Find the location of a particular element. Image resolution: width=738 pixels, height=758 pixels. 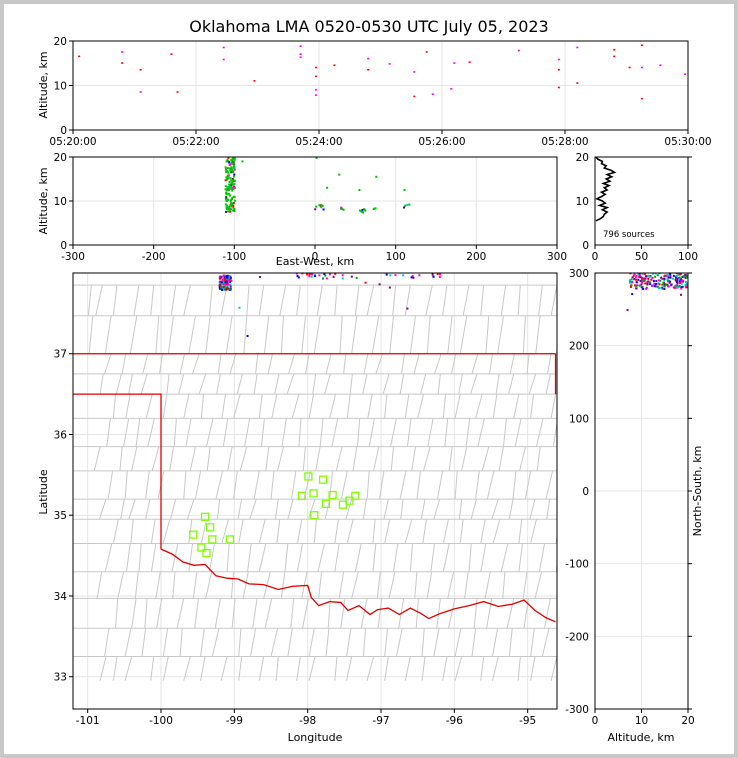

x-tick-label: 05:28:00 is located at coordinates (564, 142).